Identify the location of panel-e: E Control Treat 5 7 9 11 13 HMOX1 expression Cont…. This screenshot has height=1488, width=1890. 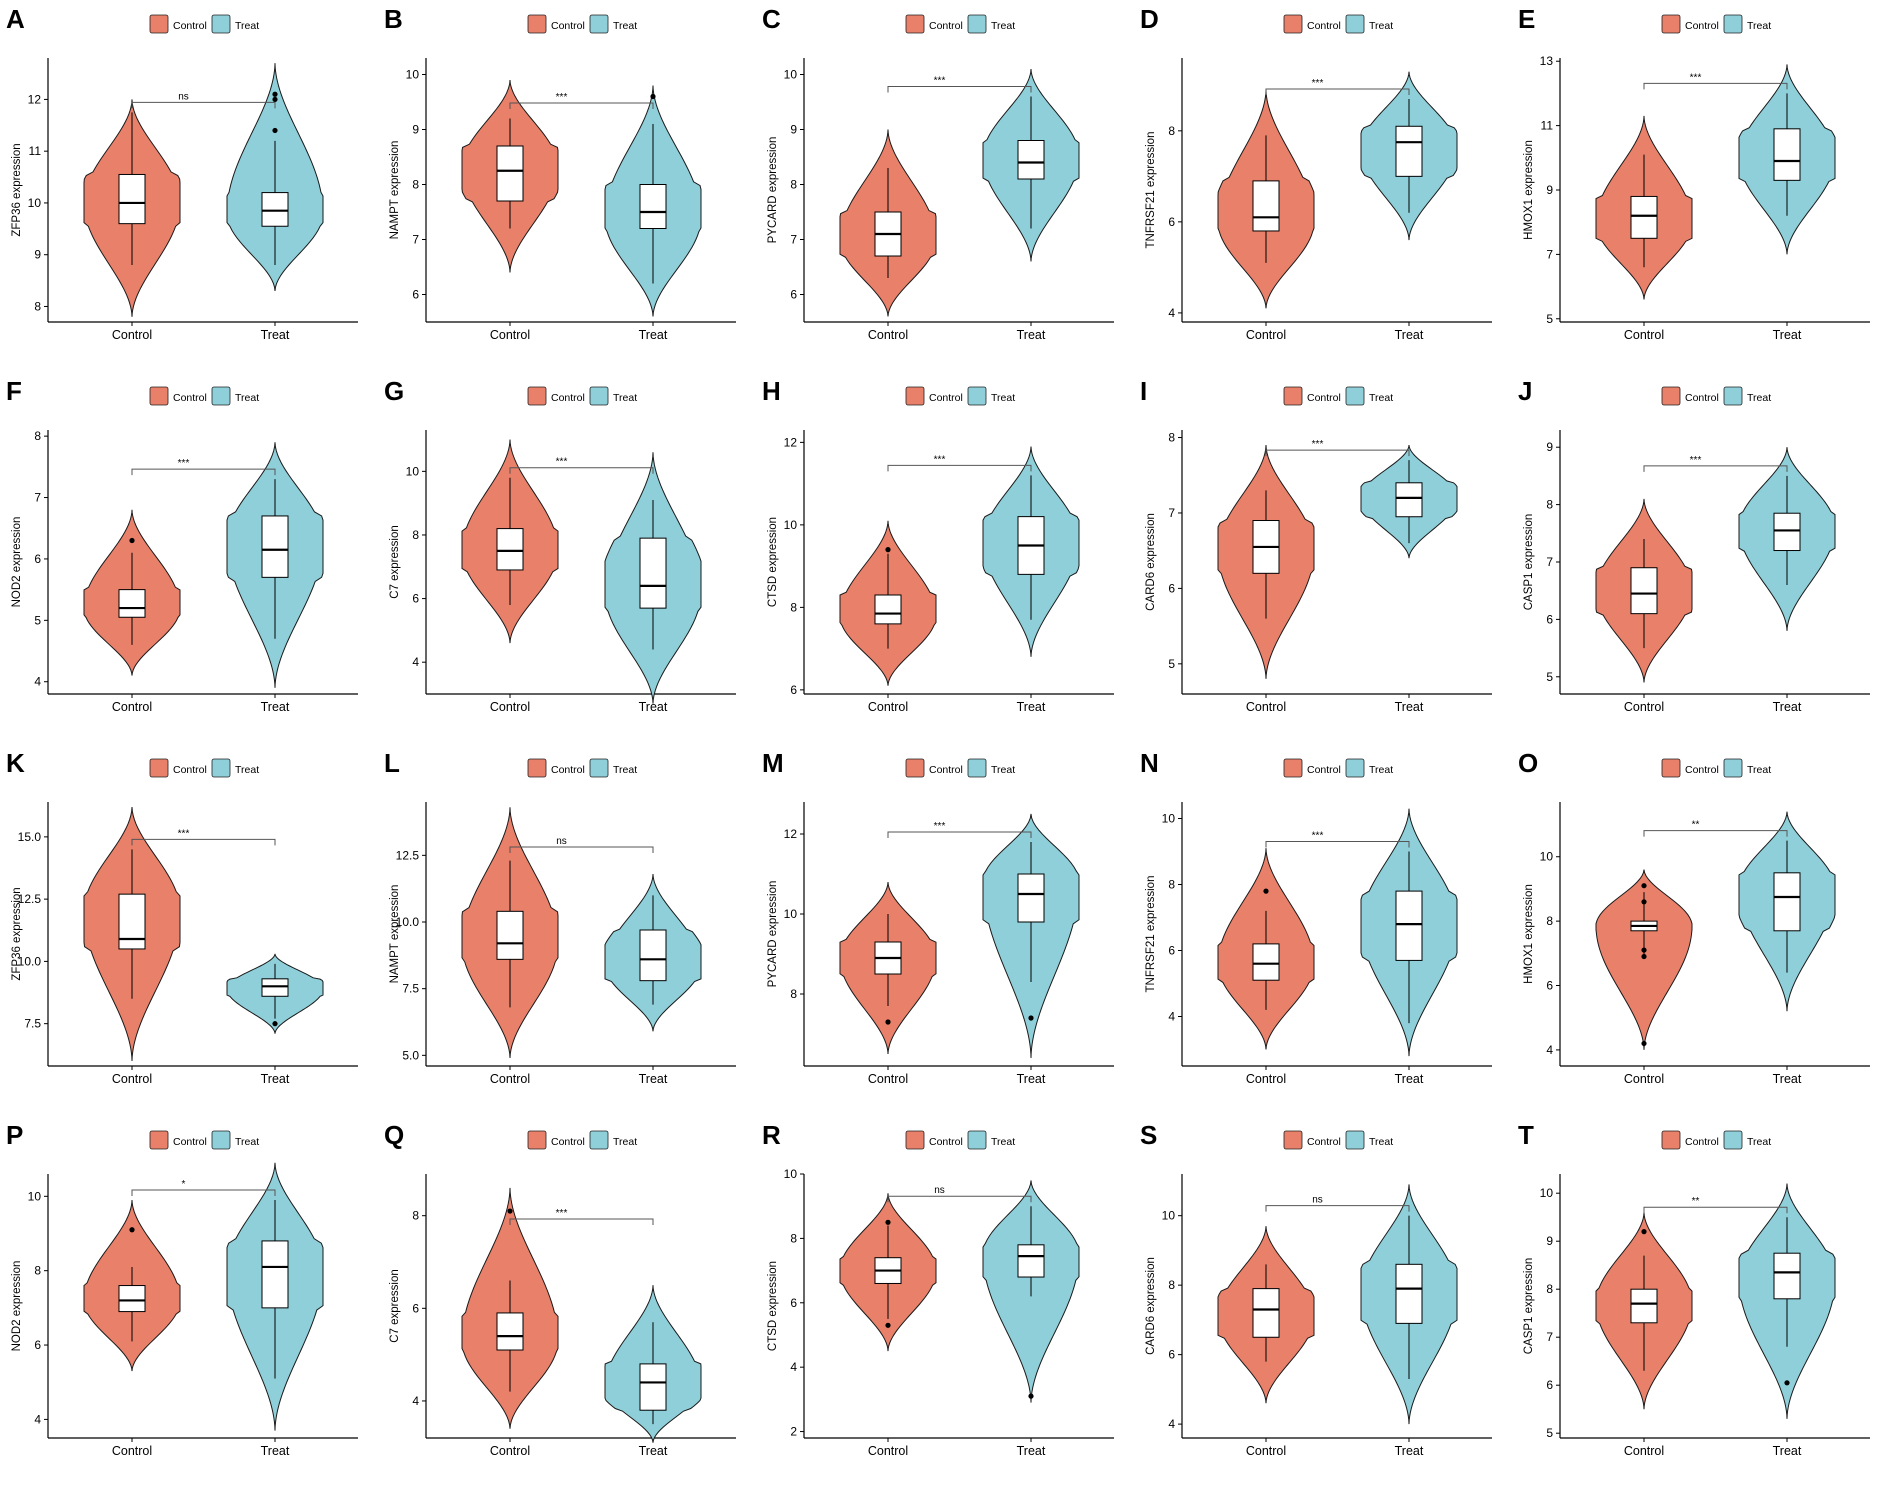
(1701, 186).